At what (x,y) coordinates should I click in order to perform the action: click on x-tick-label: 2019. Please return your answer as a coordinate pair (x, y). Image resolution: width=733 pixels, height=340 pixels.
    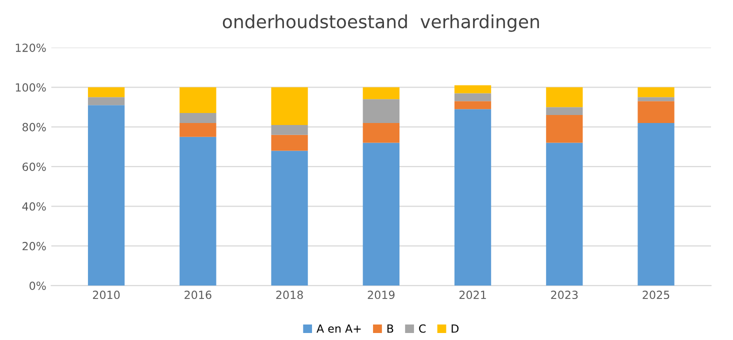
    Looking at the image, I should click on (381, 295).